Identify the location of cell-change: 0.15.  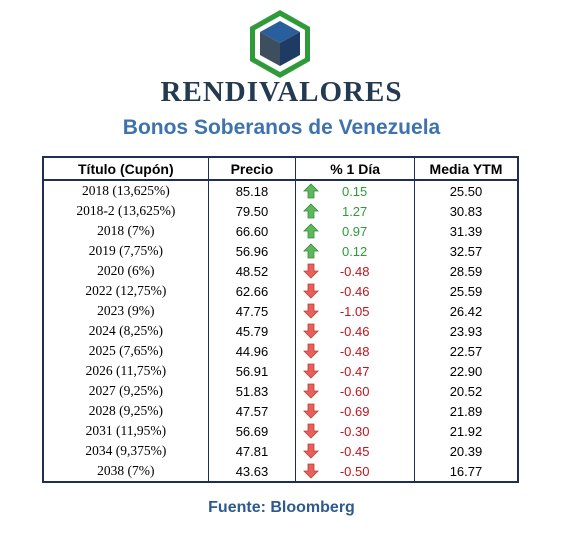
(355, 190).